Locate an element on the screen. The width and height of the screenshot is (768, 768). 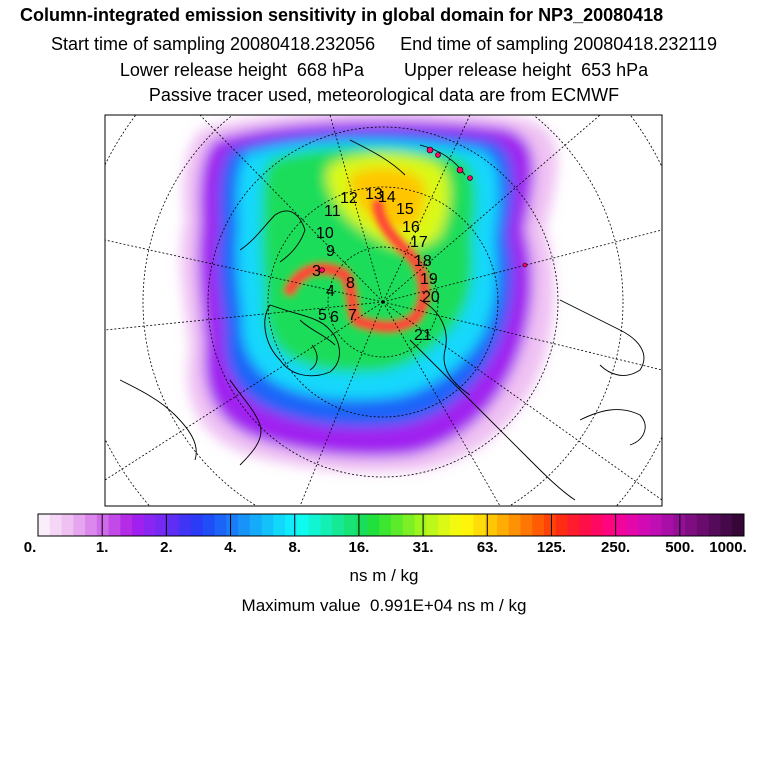
track-label: 10 is located at coordinates (325, 233).